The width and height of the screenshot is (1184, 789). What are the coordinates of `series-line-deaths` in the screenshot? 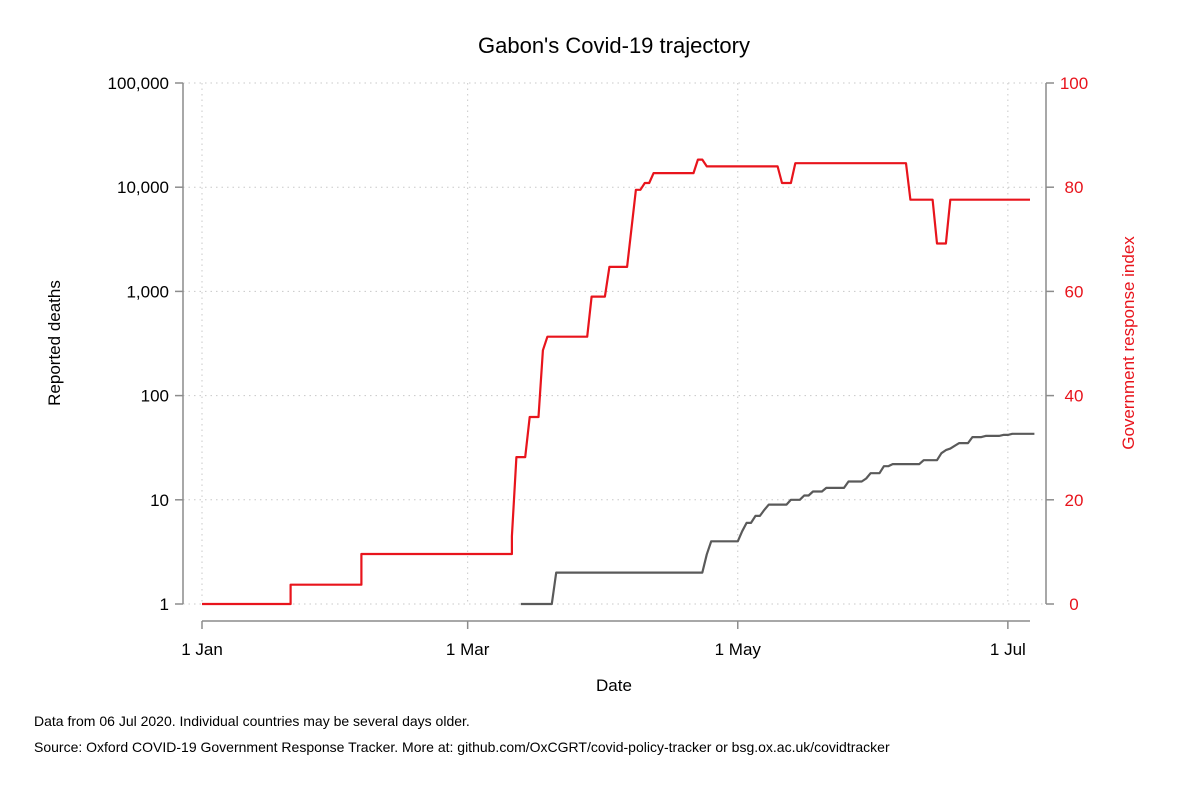 It's located at (777, 519).